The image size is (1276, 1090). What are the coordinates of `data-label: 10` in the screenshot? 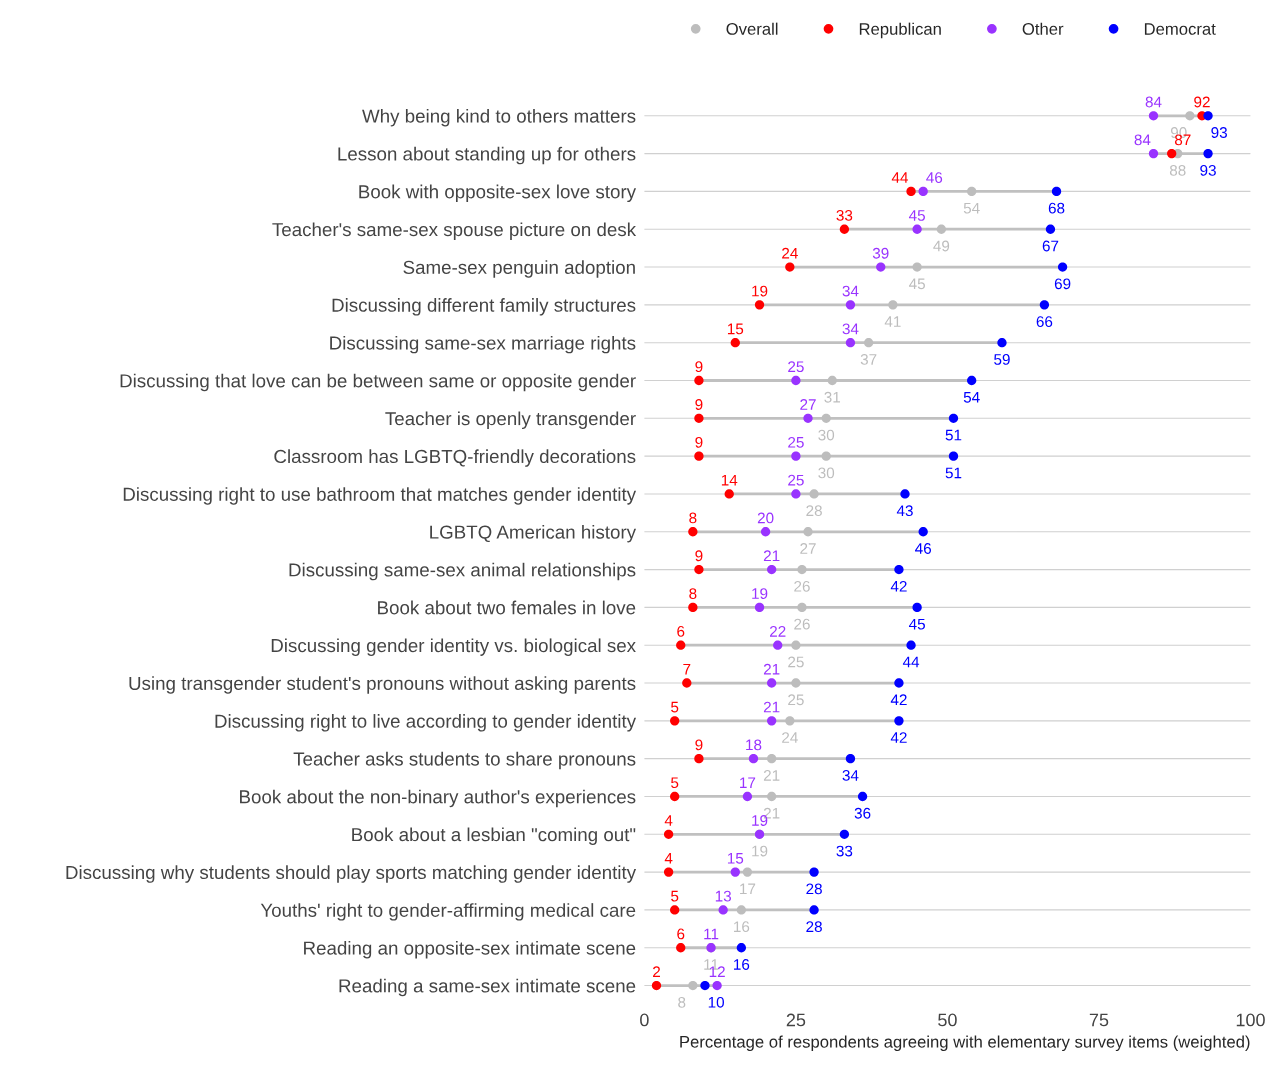 It's located at (716, 1002).